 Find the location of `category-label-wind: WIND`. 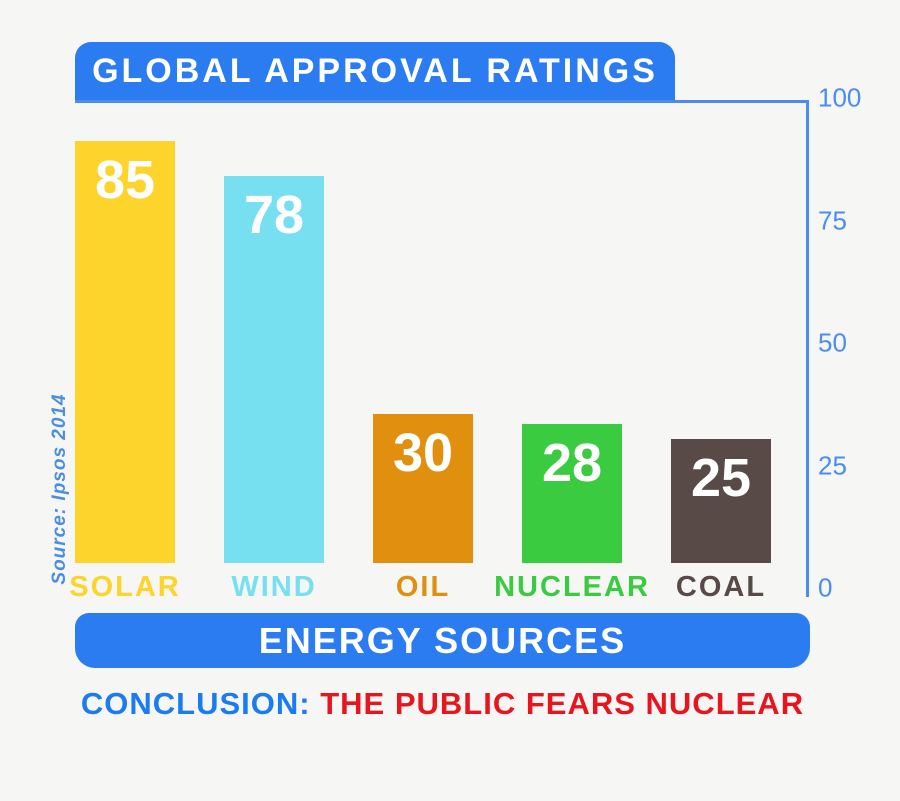

category-label-wind: WIND is located at coordinates (274, 587).